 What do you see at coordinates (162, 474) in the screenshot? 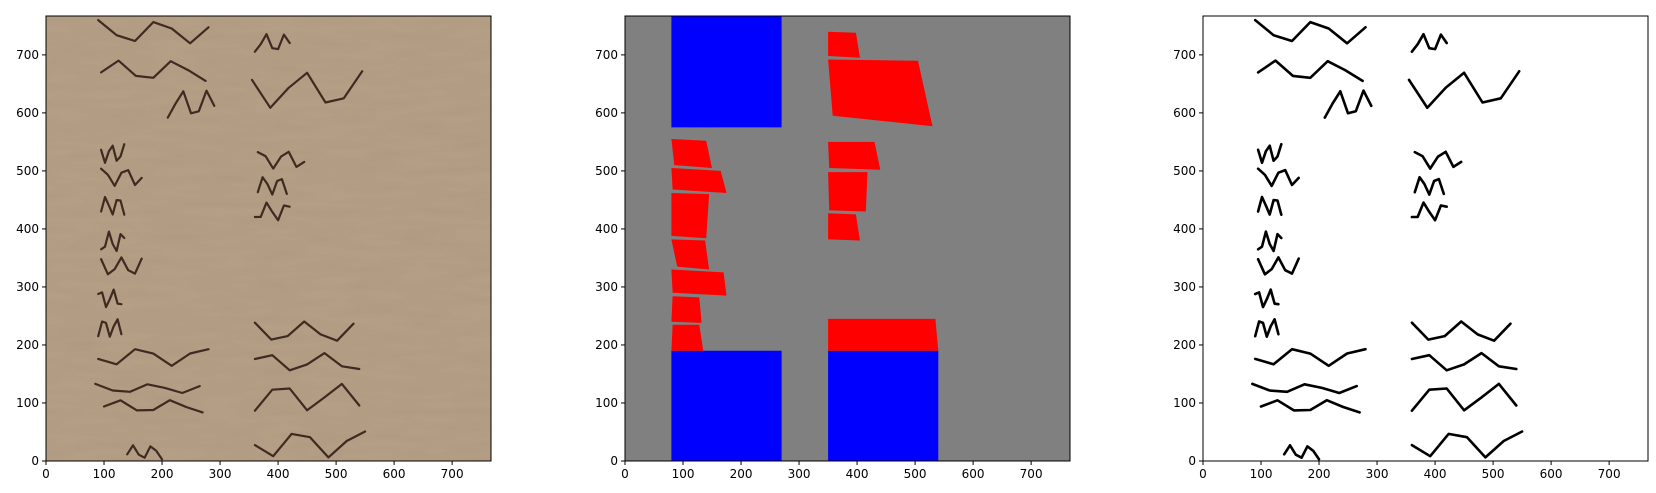
I see `x-tick-label: 200` at bounding box center [162, 474].